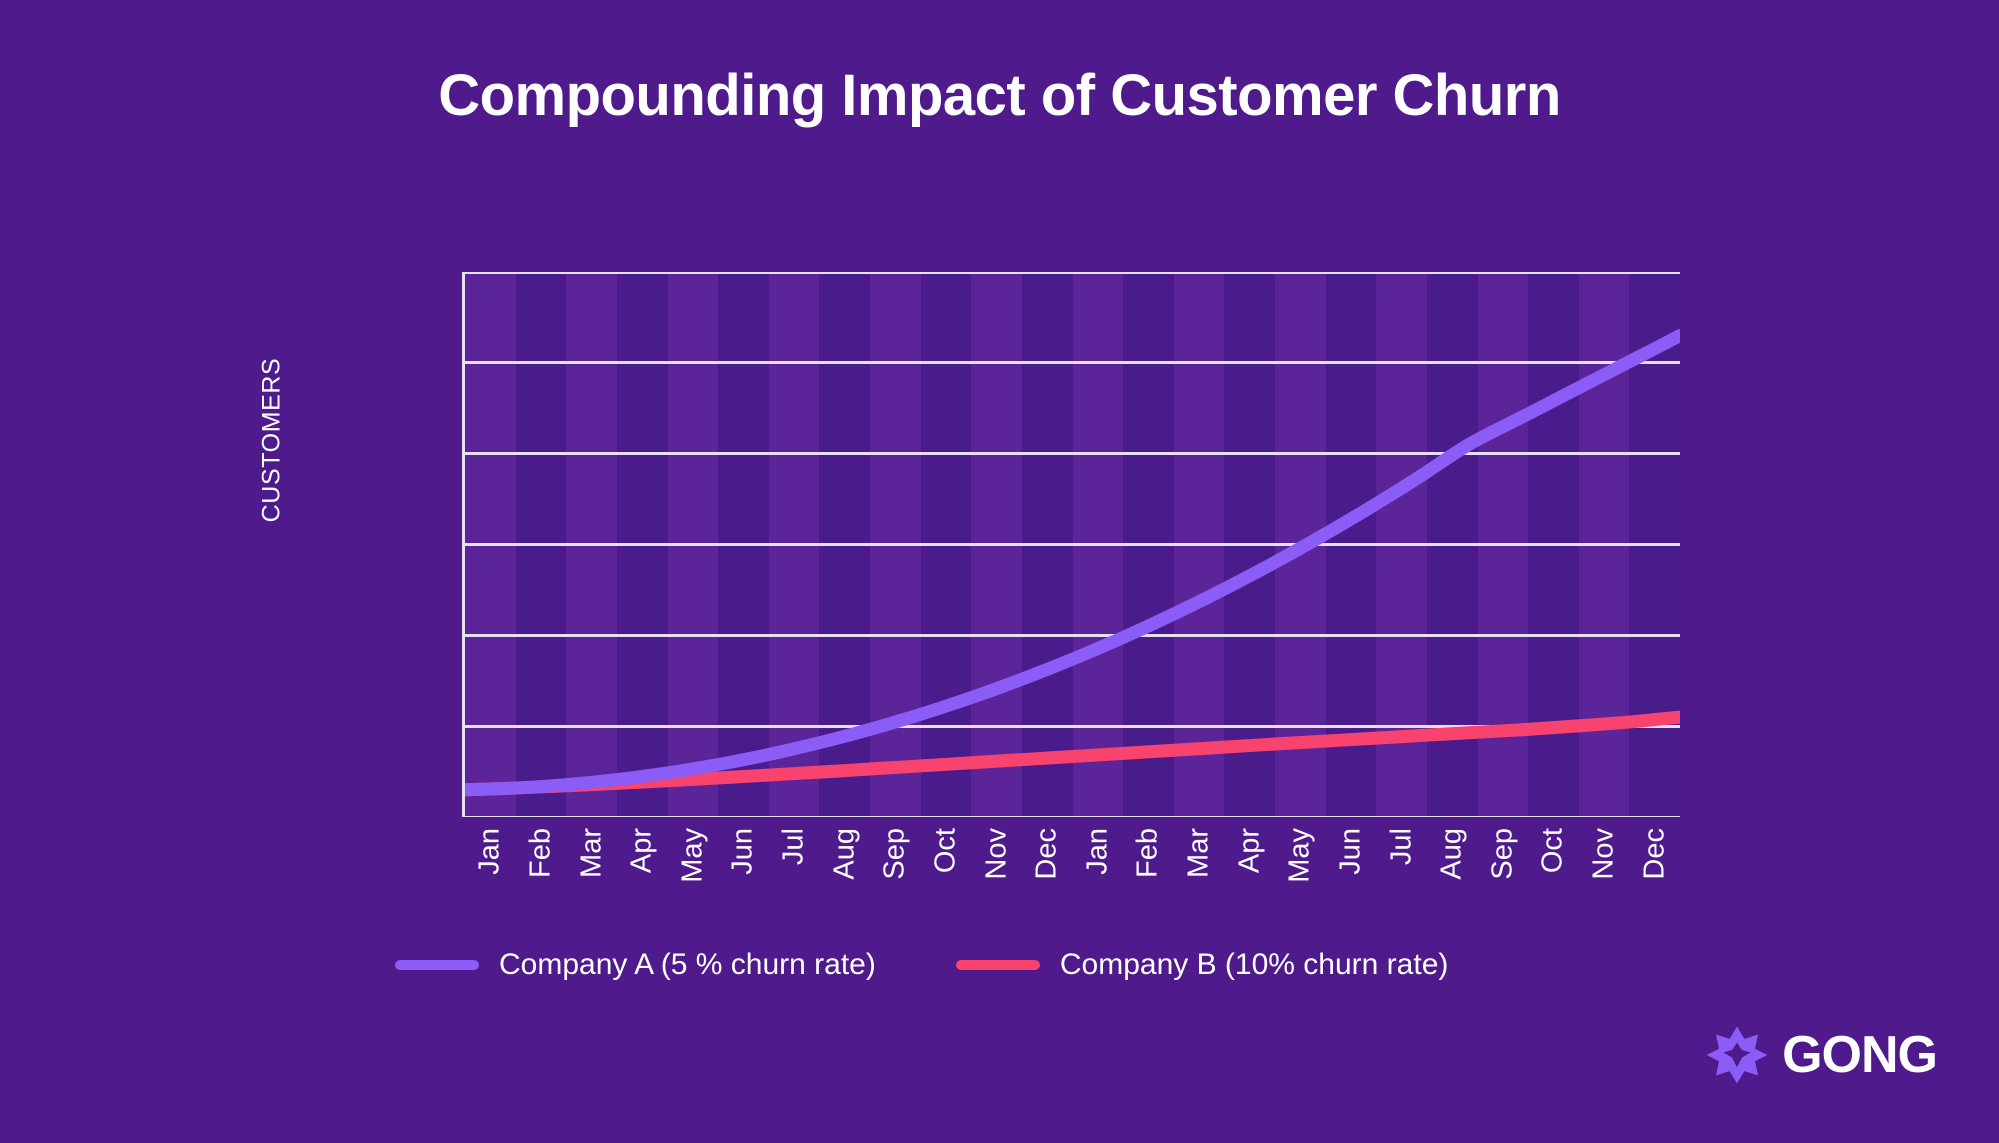  What do you see at coordinates (1737, 1055) in the screenshot?
I see `gong-starburst-icon` at bounding box center [1737, 1055].